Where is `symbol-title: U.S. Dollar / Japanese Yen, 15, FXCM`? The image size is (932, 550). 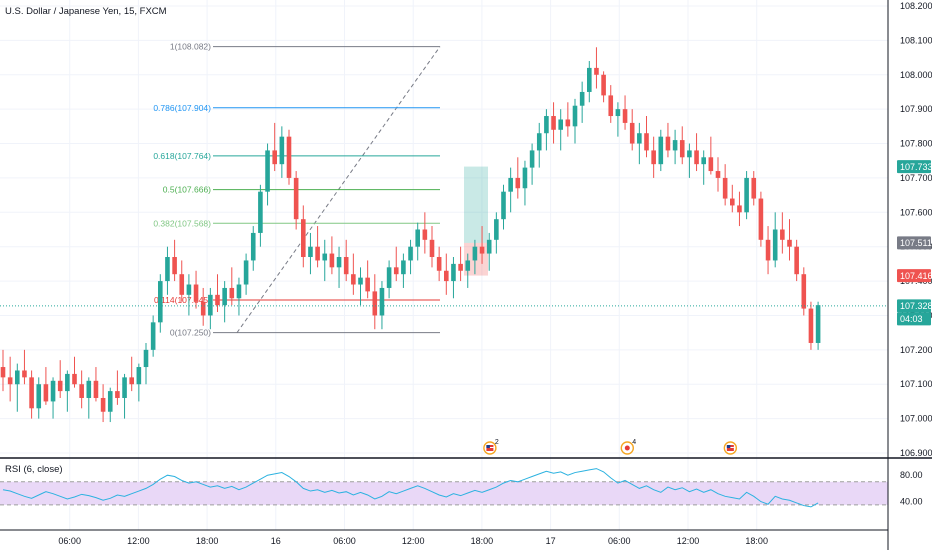
symbol-title: U.S. Dollar / Japanese Yen, 15, FXCM is located at coordinates (86, 11).